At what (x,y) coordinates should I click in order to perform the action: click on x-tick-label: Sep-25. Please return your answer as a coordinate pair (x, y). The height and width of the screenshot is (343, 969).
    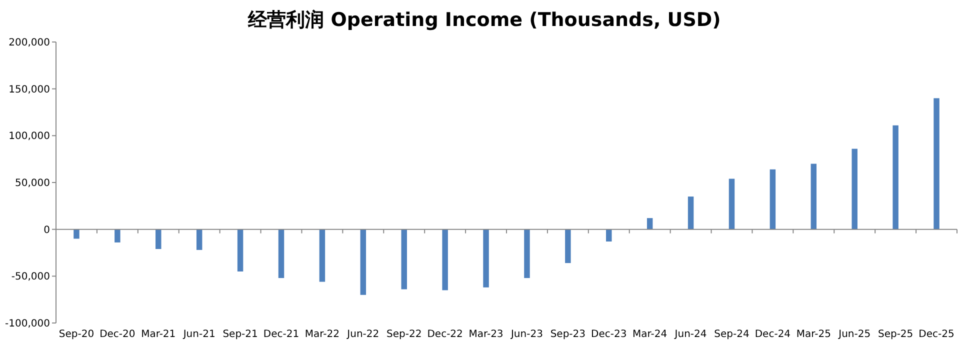
    Looking at the image, I should click on (896, 334).